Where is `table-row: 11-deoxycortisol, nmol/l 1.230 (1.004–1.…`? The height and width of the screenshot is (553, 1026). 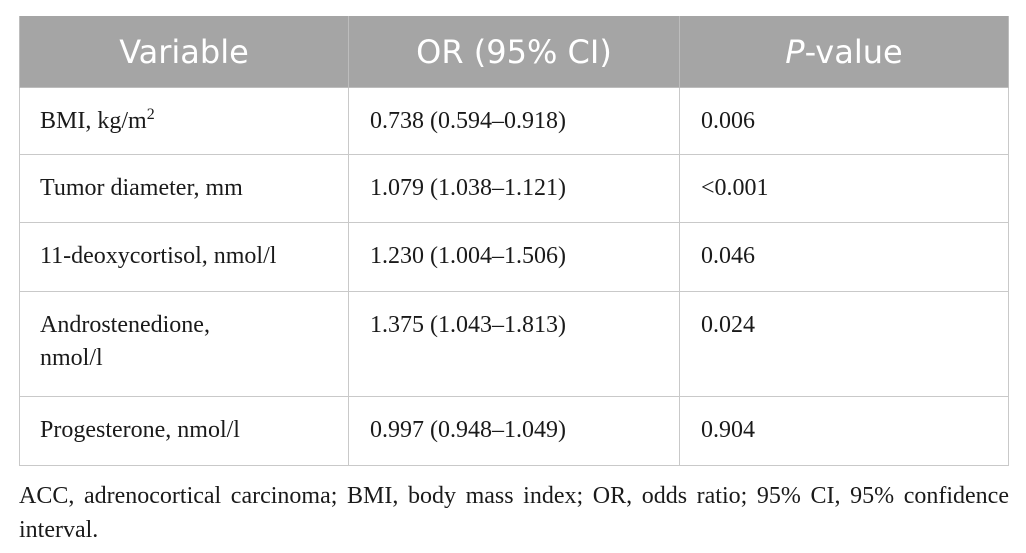 table-row: 11-deoxycortisol, nmol/l 1.230 (1.004–1.… is located at coordinates (514, 257).